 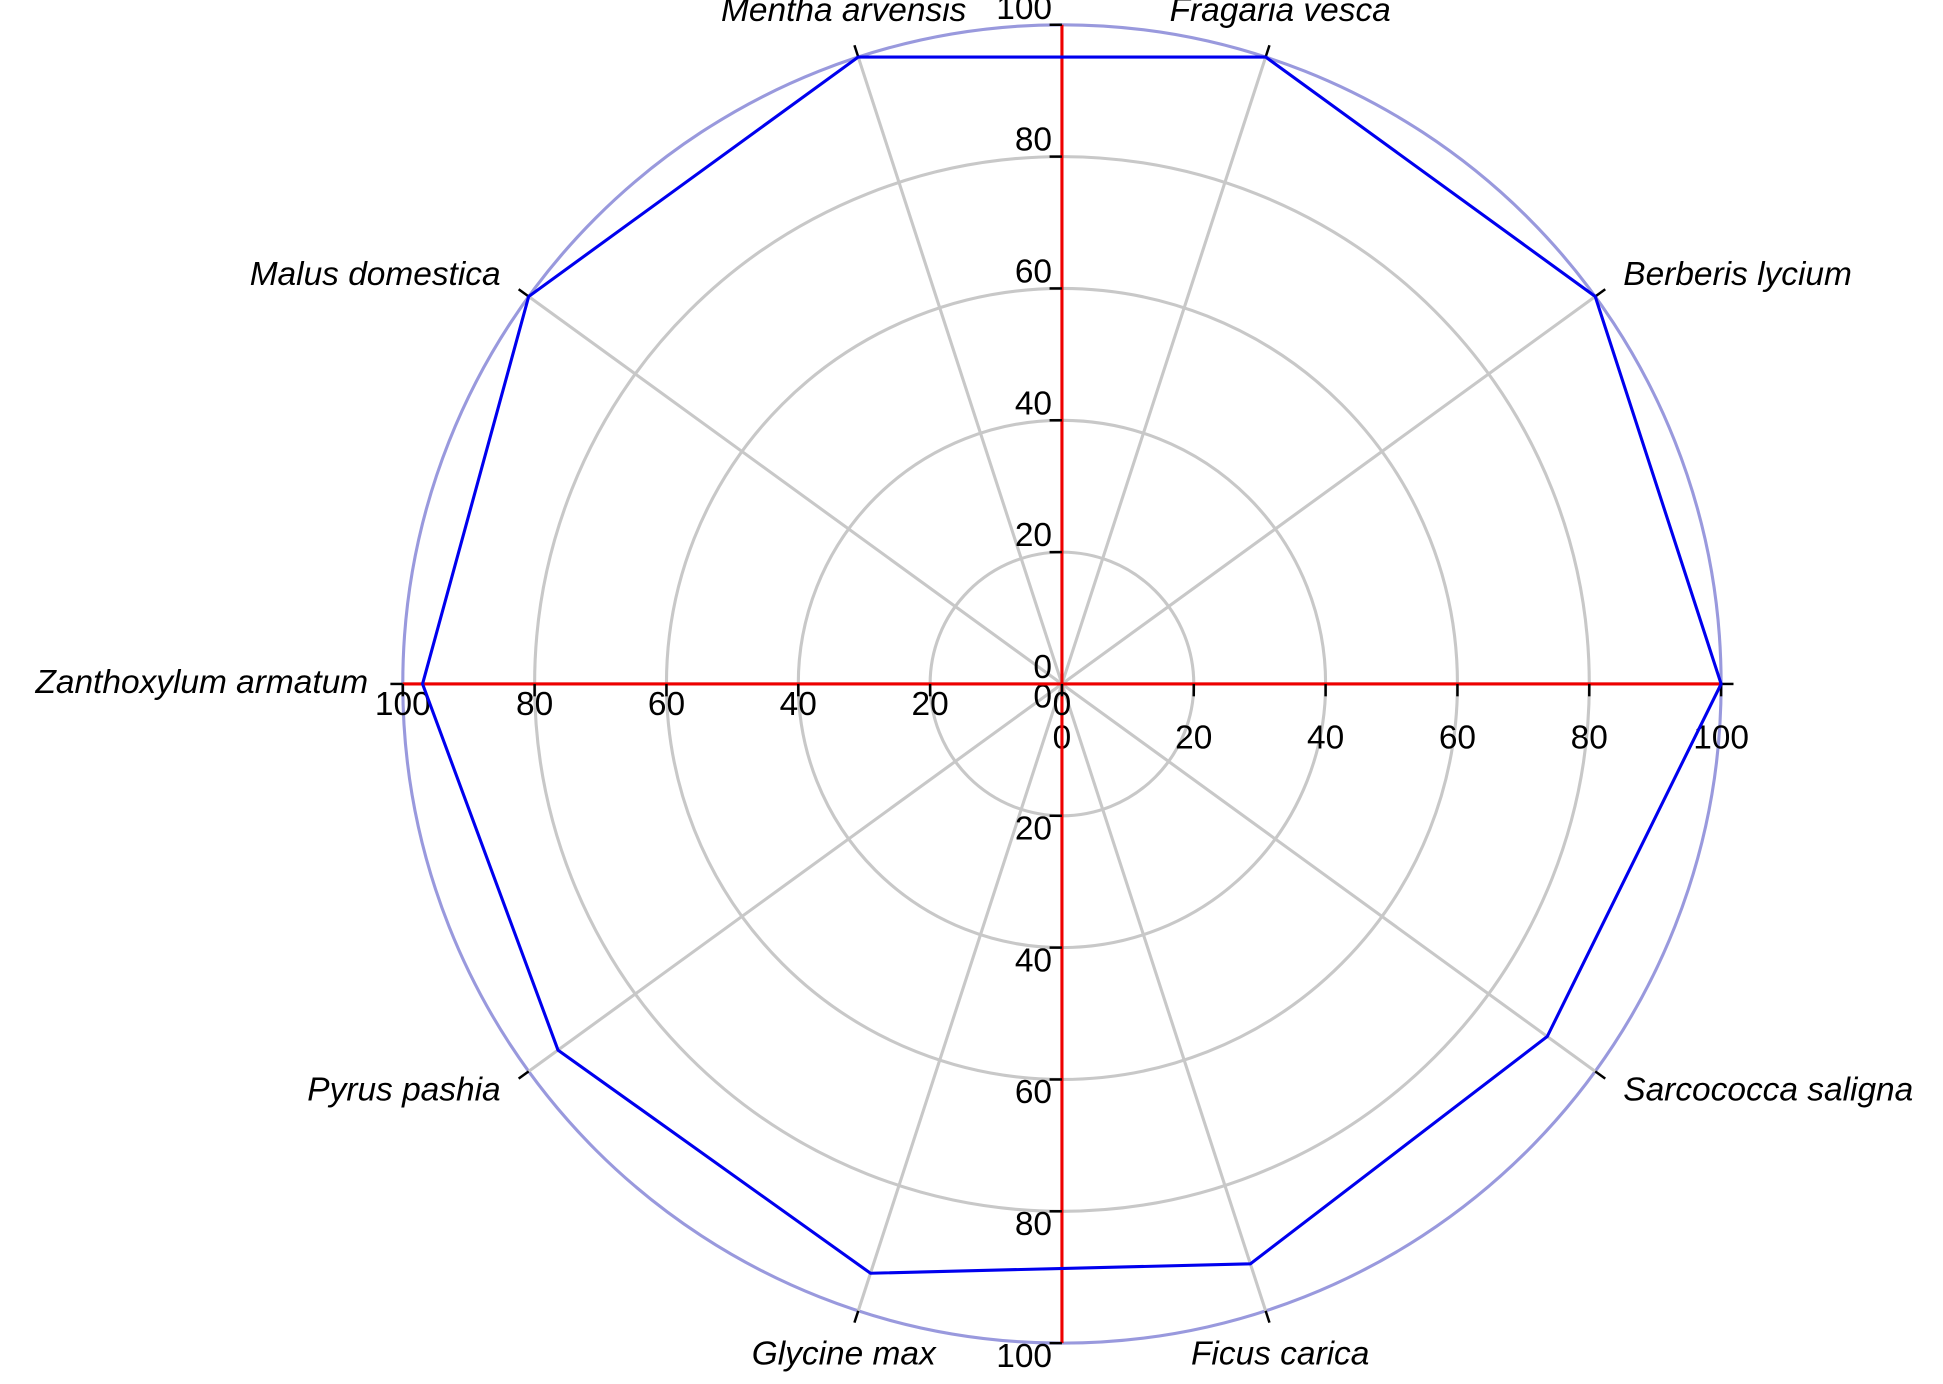 What do you see at coordinates (403, 1090) in the screenshot?
I see `category-label: Pyrus pashia` at bounding box center [403, 1090].